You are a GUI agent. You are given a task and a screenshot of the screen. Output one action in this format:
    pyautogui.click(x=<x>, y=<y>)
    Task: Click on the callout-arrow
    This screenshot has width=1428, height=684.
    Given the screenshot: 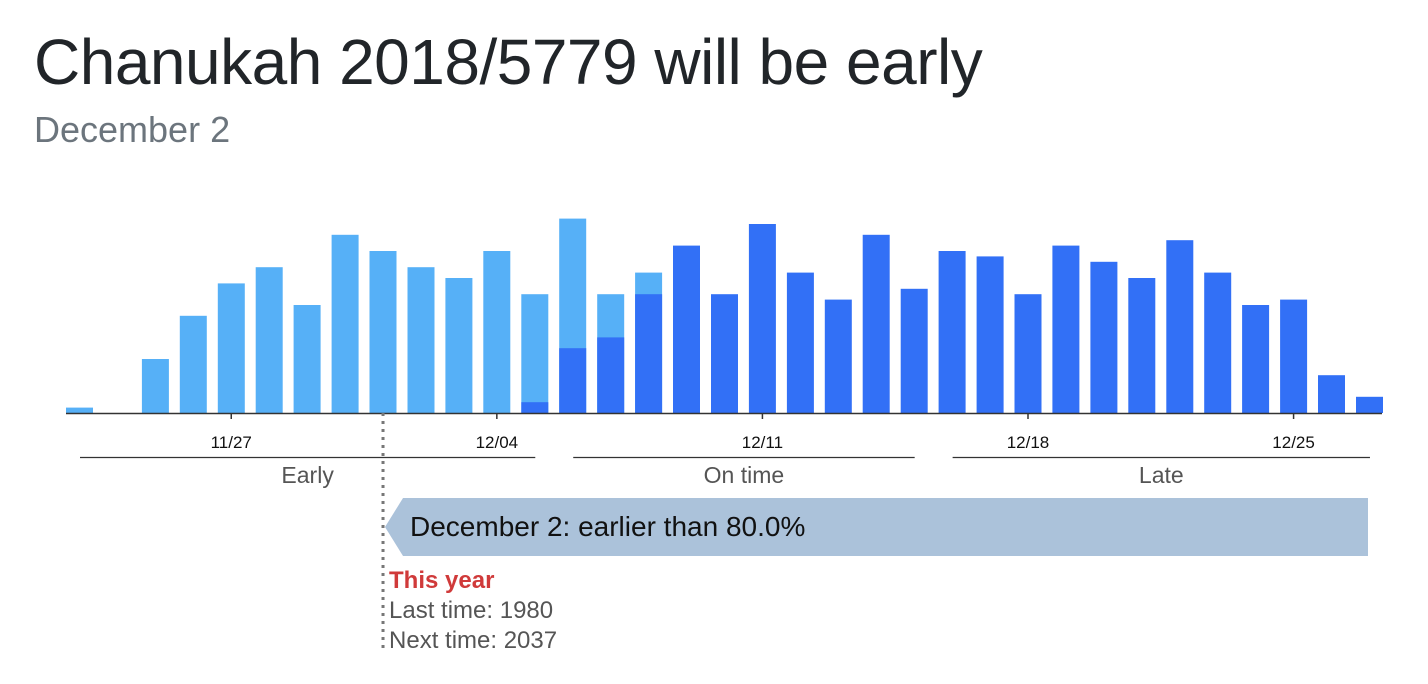 What is the action you would take?
    pyautogui.click(x=876, y=527)
    